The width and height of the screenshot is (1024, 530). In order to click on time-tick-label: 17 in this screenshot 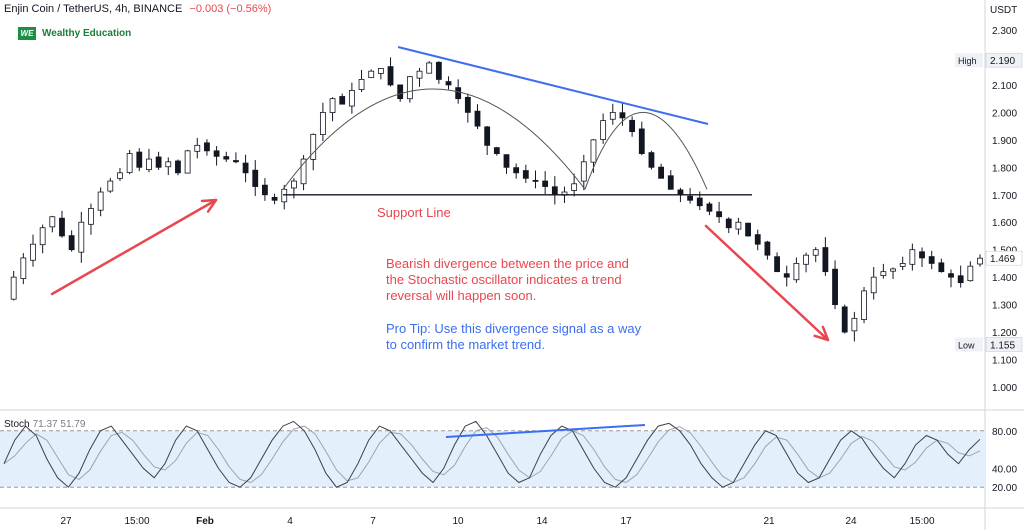, I will do `click(626, 521)`.